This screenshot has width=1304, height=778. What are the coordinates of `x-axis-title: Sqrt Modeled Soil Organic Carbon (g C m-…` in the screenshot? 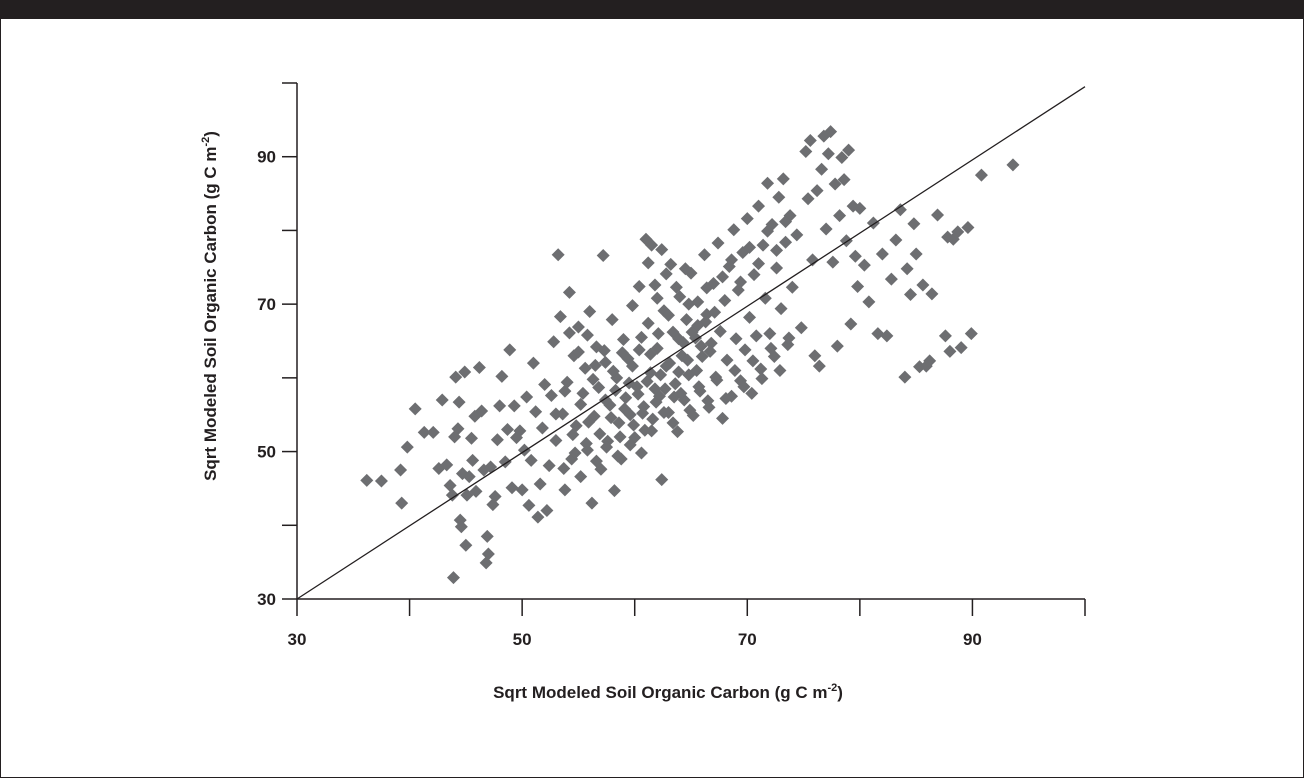 It's located at (668, 692).